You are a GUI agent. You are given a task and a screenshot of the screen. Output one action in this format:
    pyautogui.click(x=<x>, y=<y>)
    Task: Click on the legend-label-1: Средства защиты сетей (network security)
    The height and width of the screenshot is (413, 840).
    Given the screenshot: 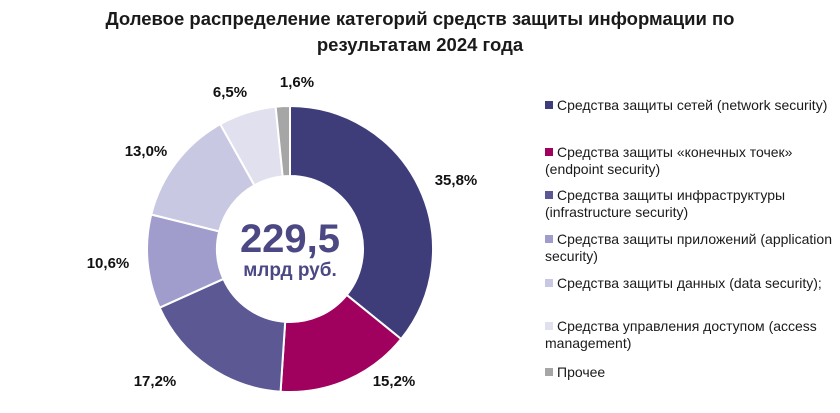 What is the action you would take?
    pyautogui.click(x=692, y=105)
    